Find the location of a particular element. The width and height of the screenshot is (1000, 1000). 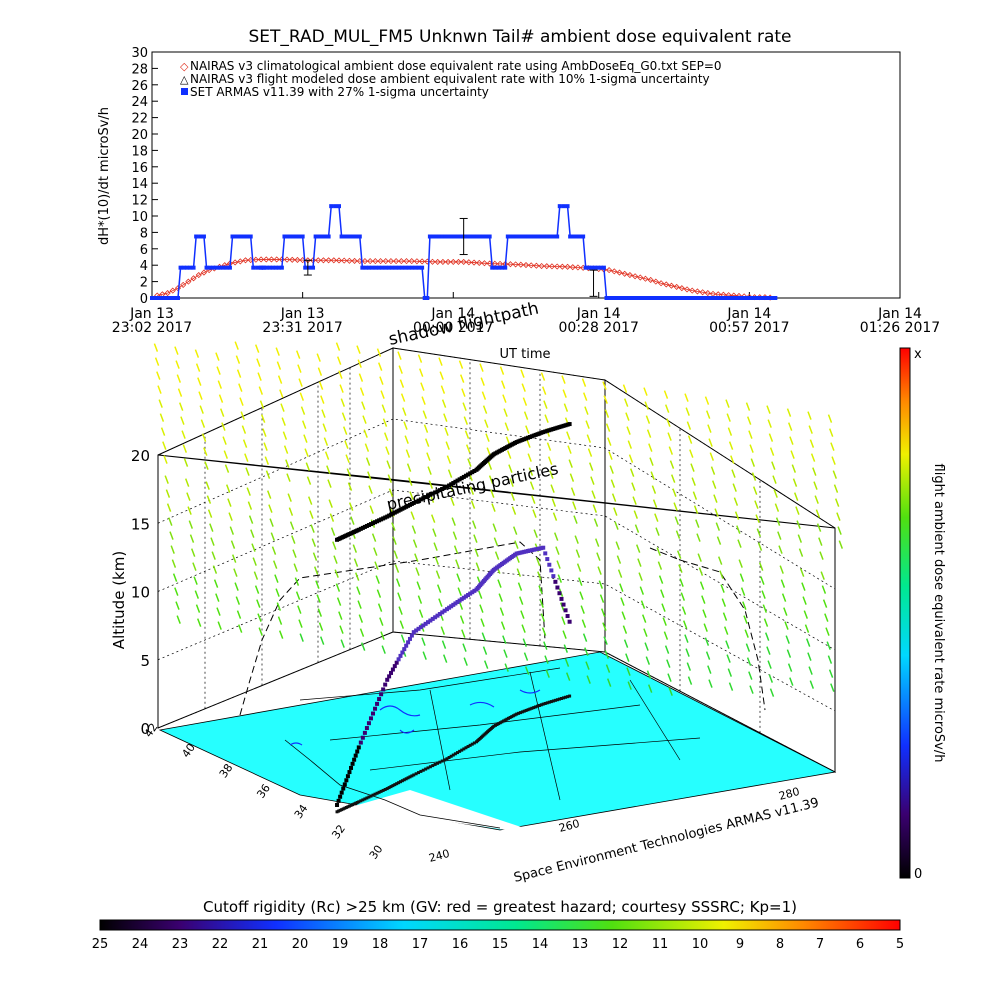

cutoff-rigidity-tick-label: 16 is located at coordinates (460, 944).